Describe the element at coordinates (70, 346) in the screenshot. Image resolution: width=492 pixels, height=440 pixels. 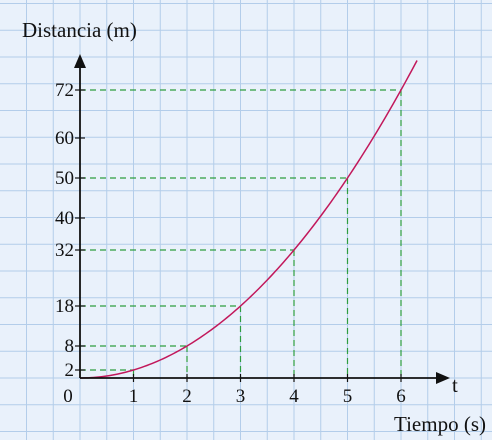
I see `y-tick-label: 8` at that location.